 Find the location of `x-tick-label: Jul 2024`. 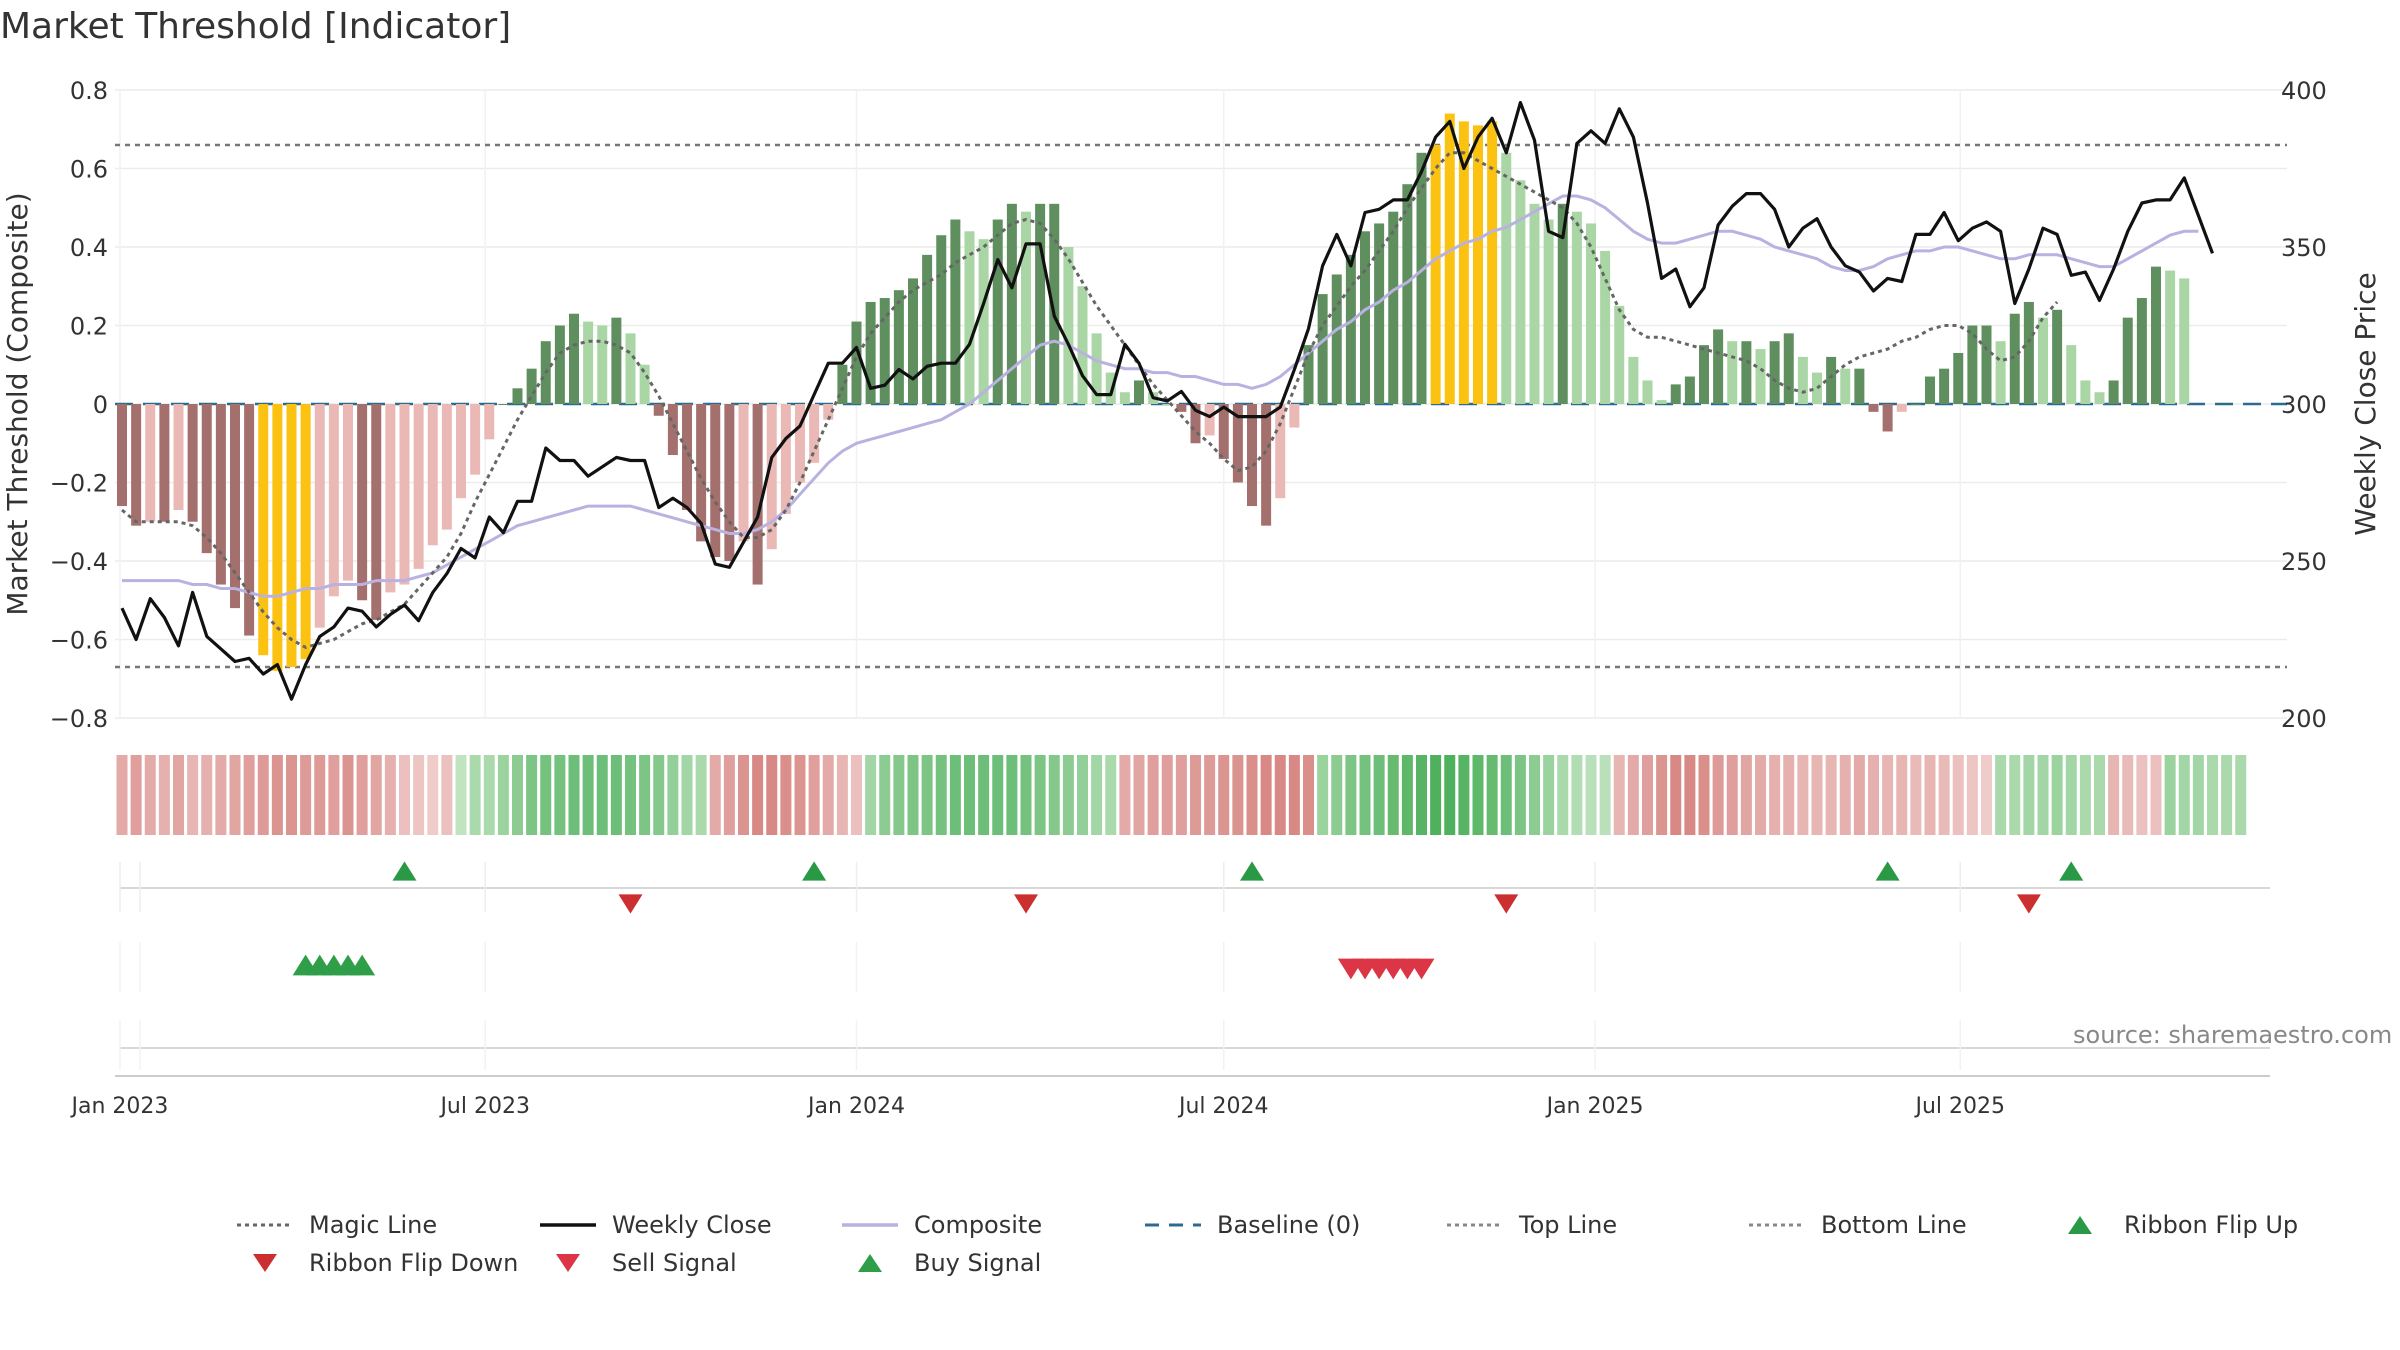

x-tick-label: Jul 2024 is located at coordinates (1223, 1106).